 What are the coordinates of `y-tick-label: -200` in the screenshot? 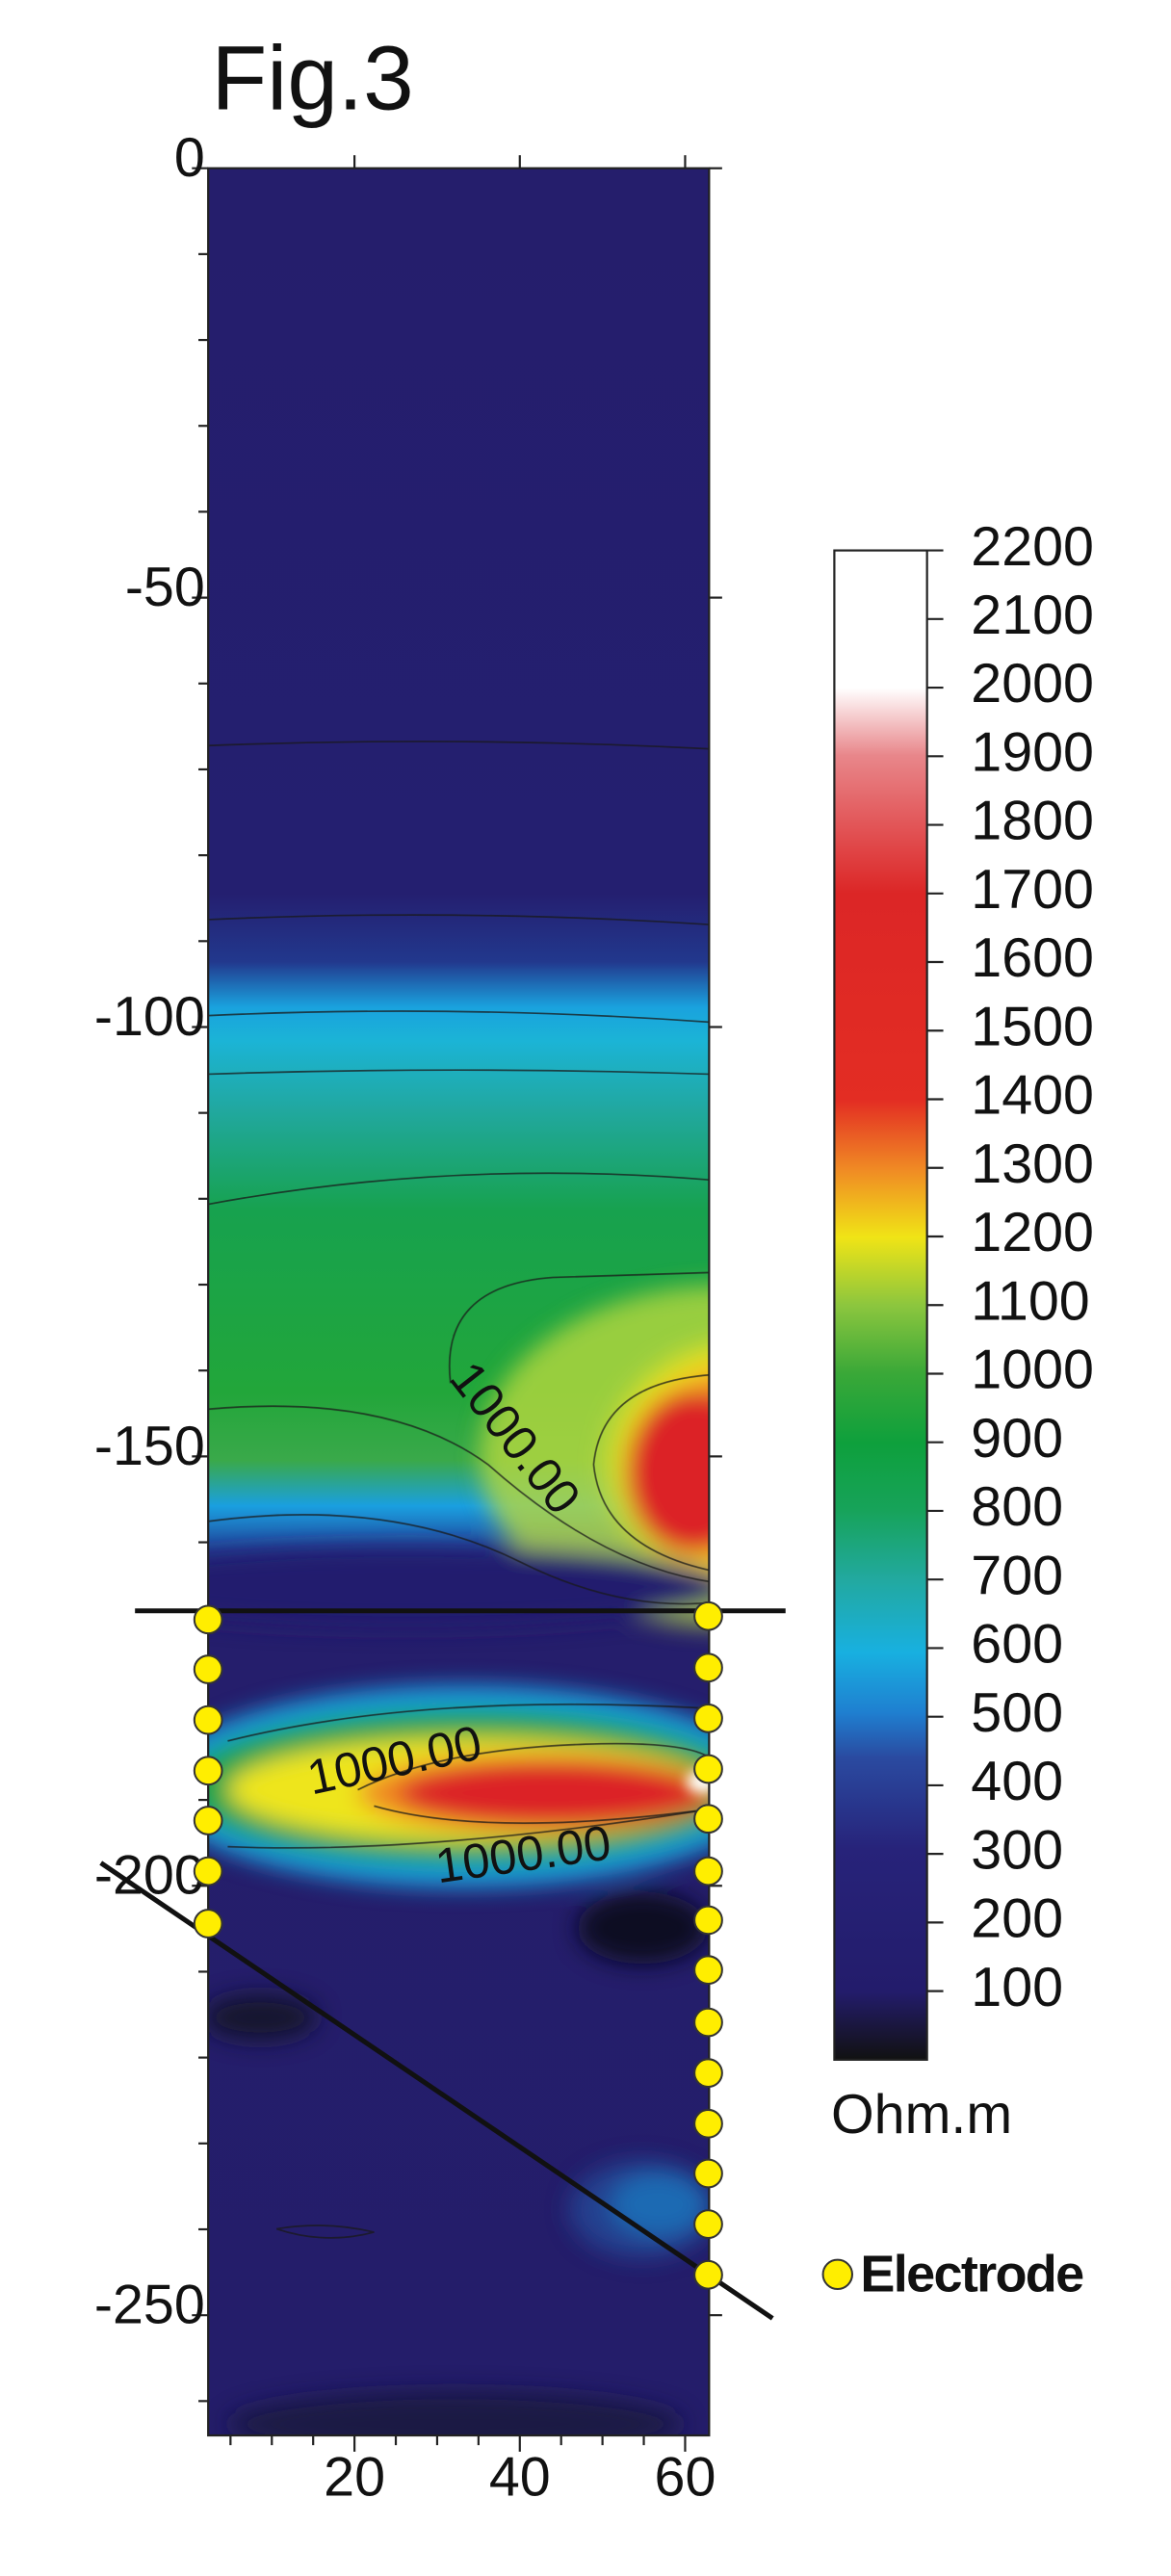 It's located at (149, 1876).